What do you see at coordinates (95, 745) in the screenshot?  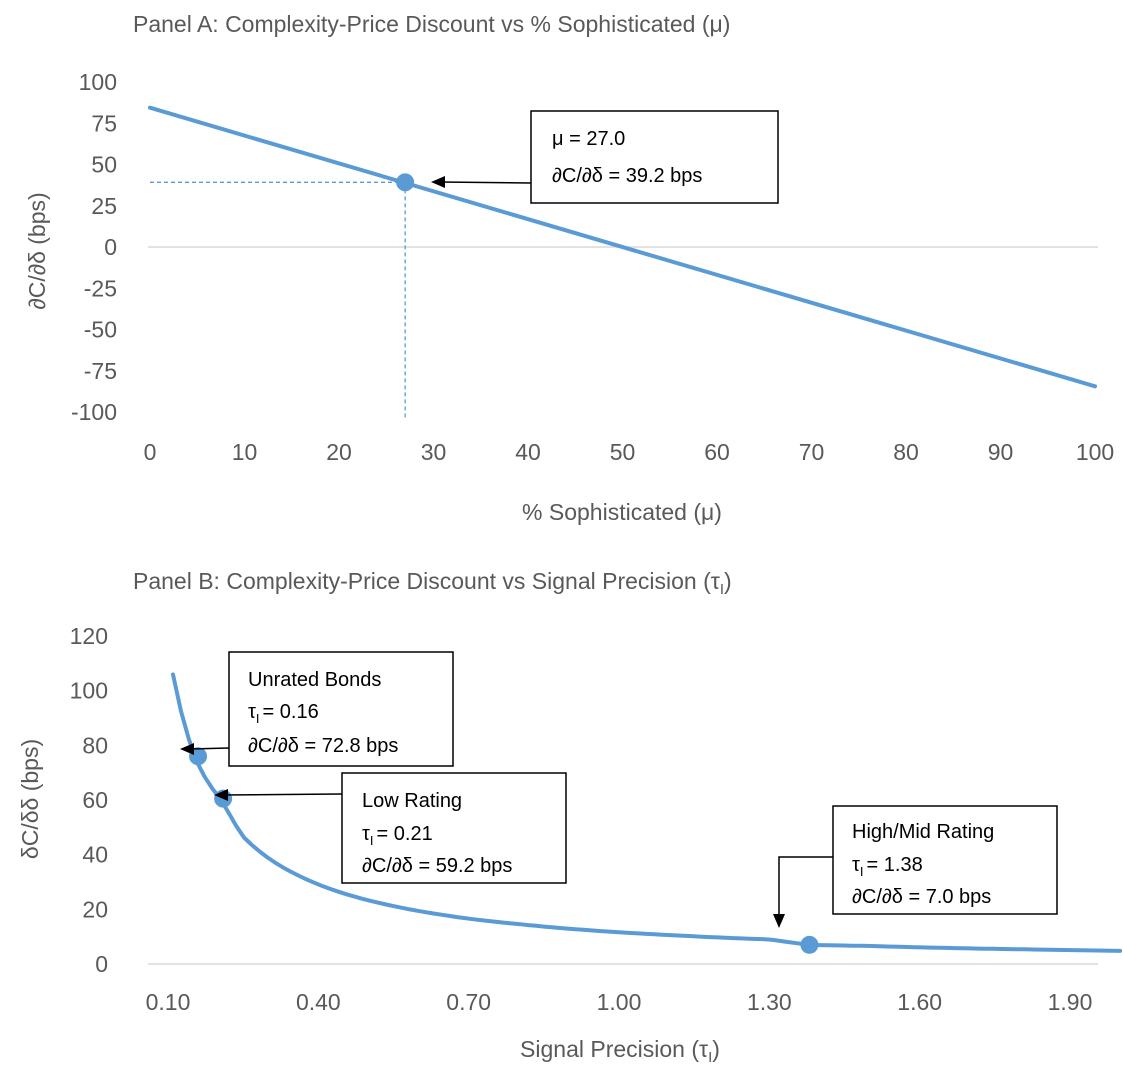 I see `panel-b-y-tick-label: 80` at bounding box center [95, 745].